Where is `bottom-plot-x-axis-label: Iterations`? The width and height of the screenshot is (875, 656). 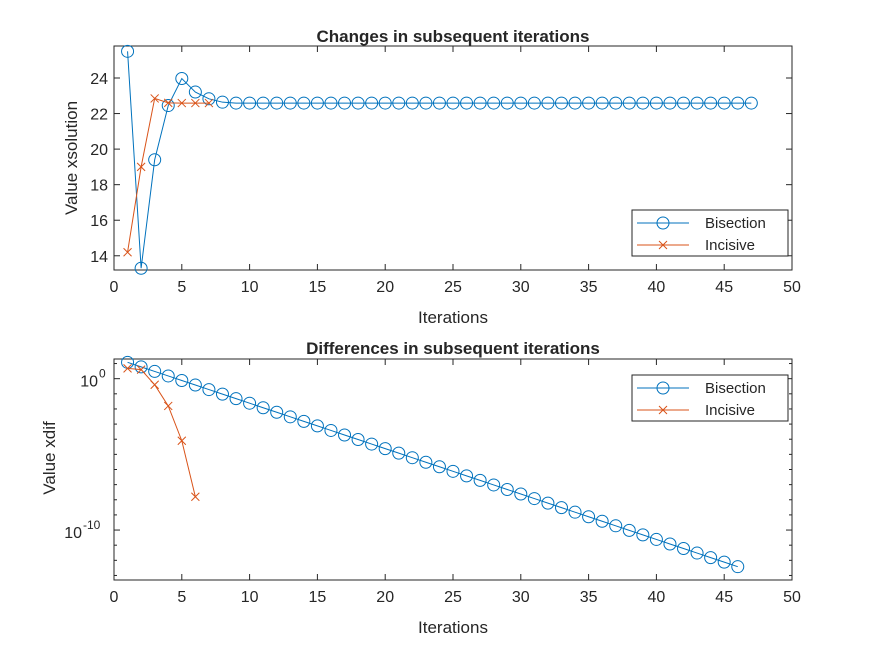
bottom-plot-x-axis-label: Iterations is located at coordinates (453, 627).